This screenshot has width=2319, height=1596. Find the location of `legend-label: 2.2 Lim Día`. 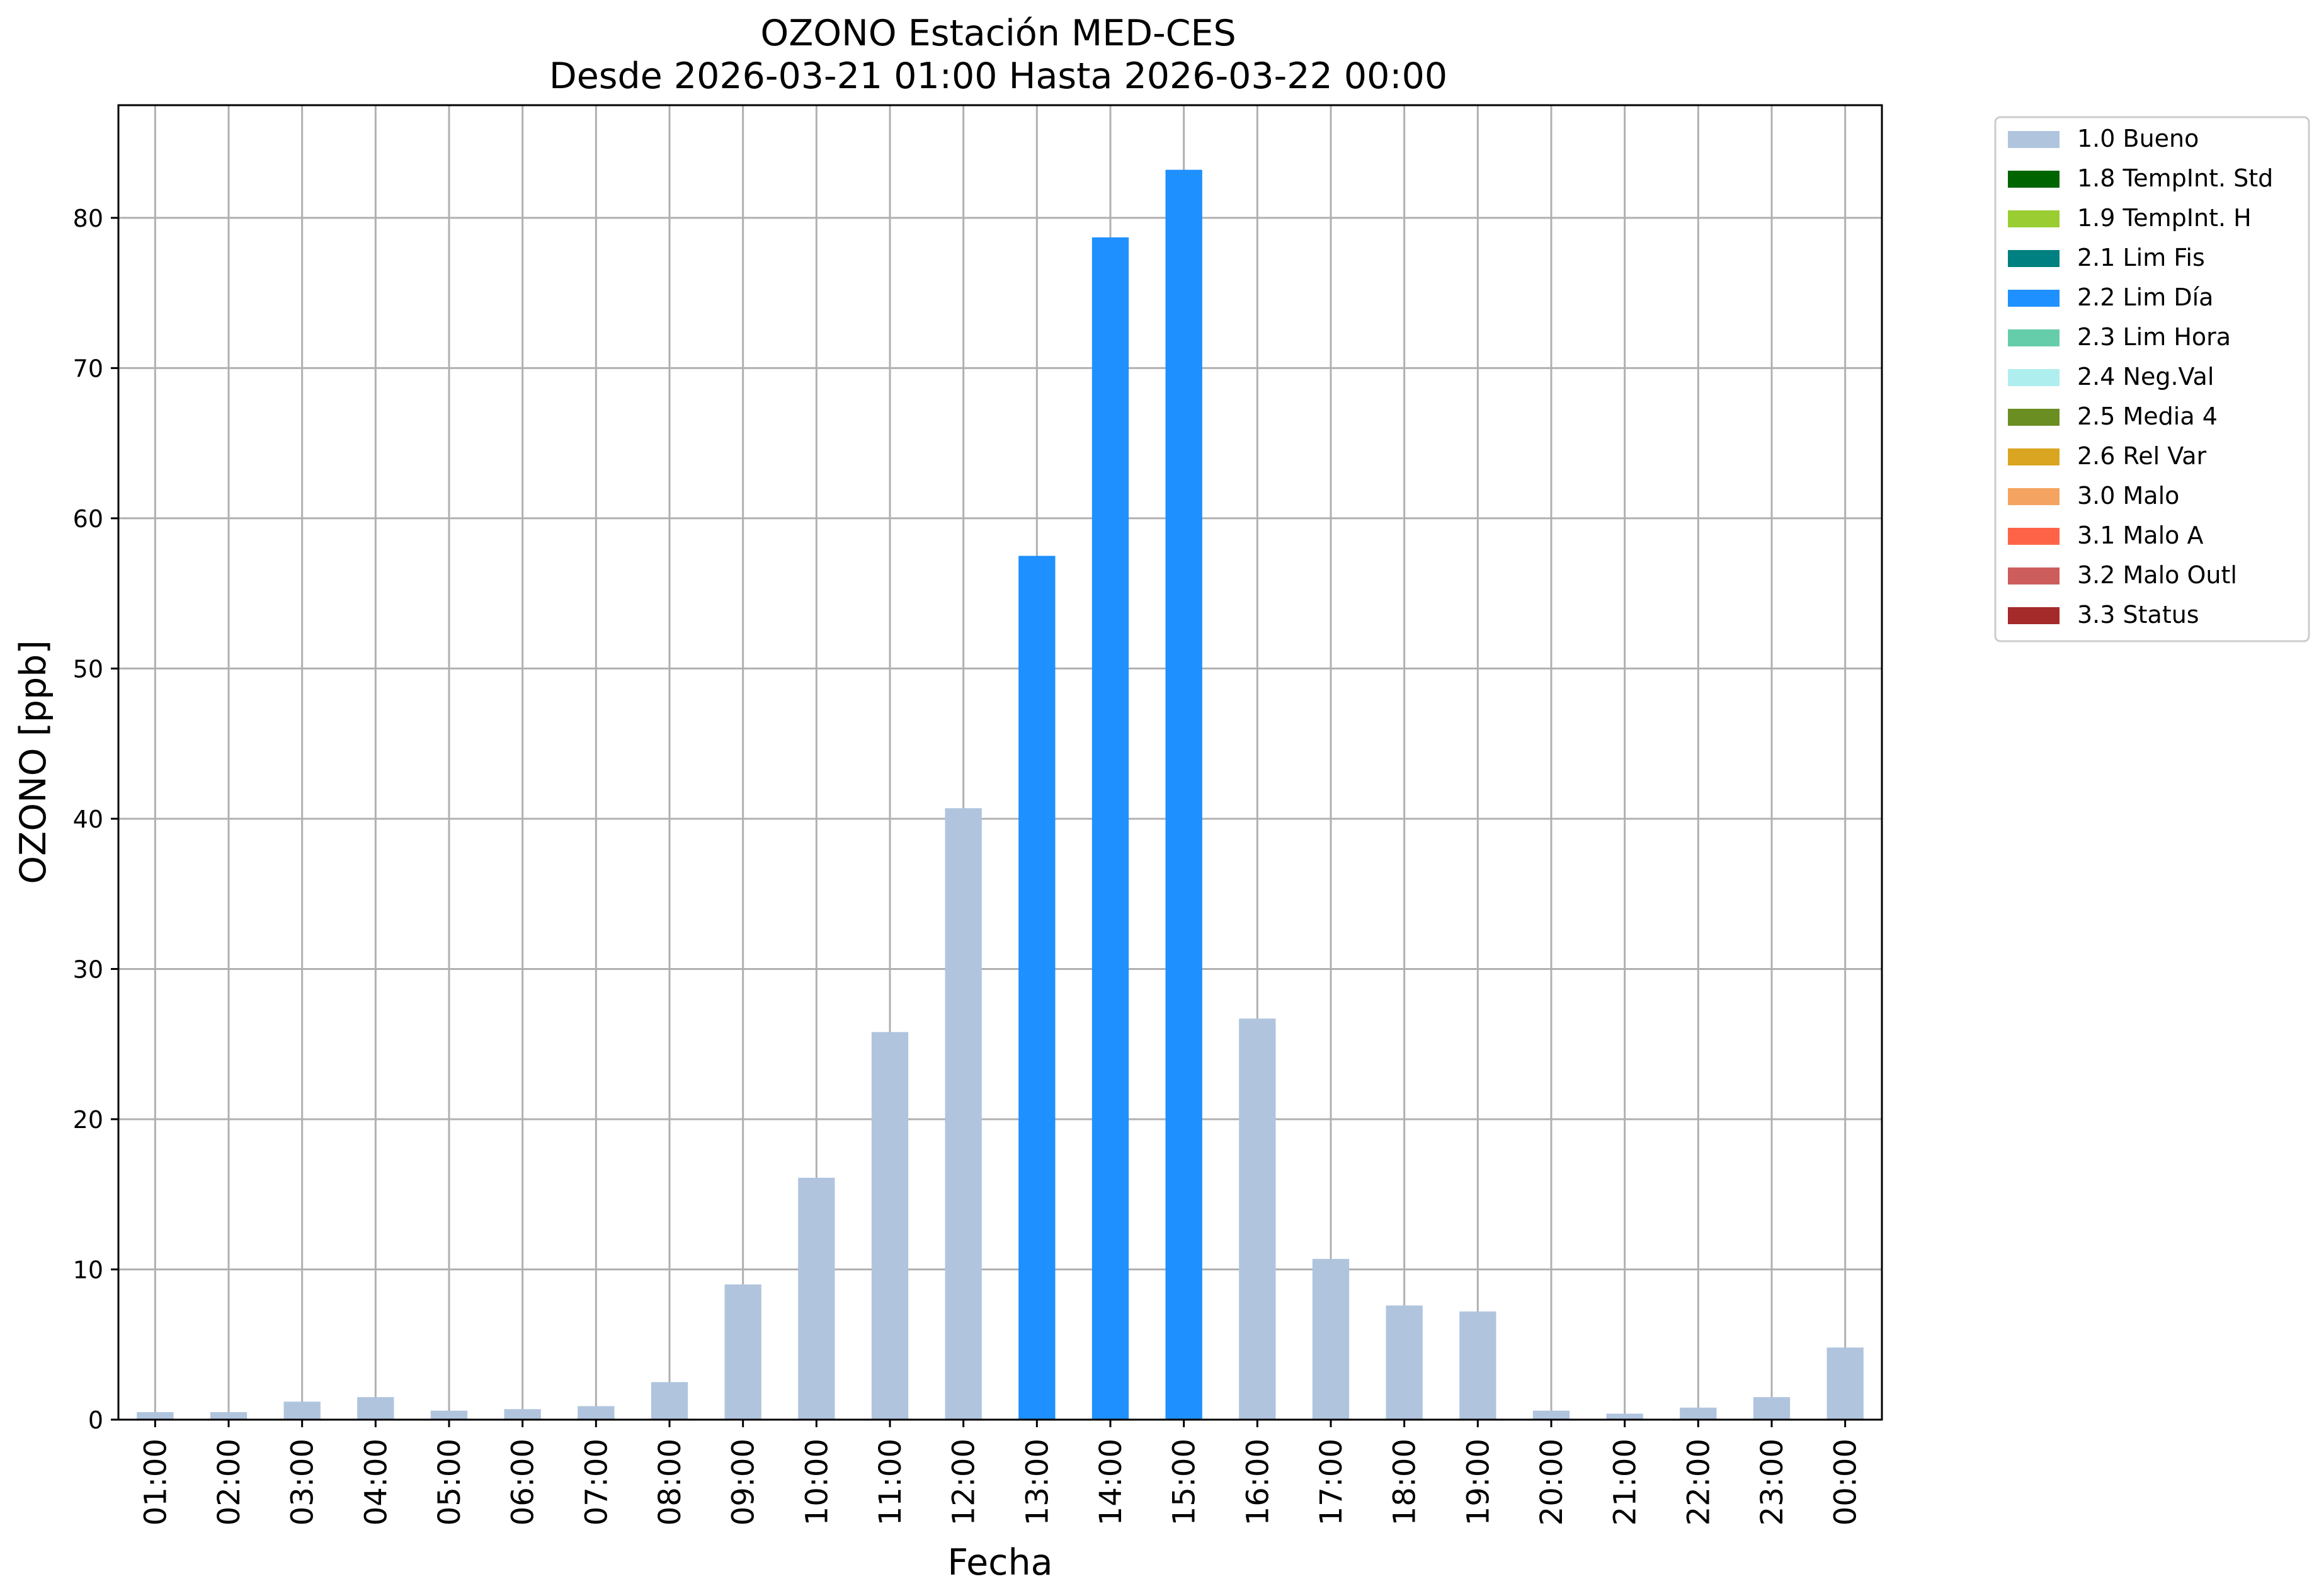

legend-label: 2.2 Lim Día is located at coordinates (2145, 297).